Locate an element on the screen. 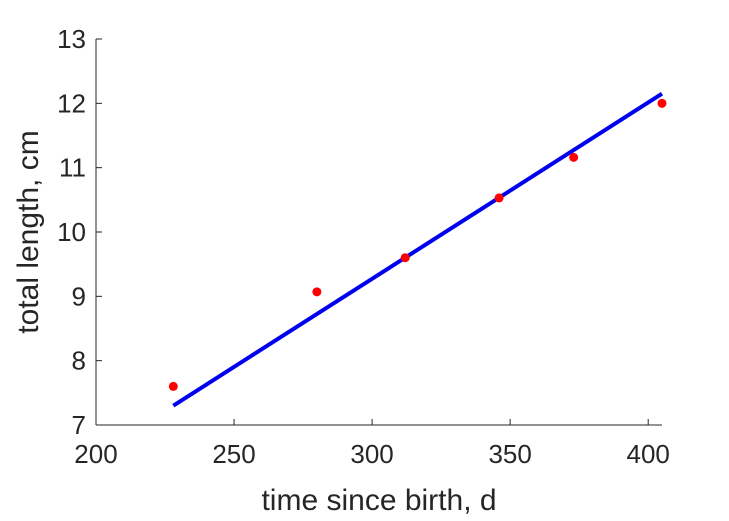  x-tick-label: 350 is located at coordinates (509, 454).